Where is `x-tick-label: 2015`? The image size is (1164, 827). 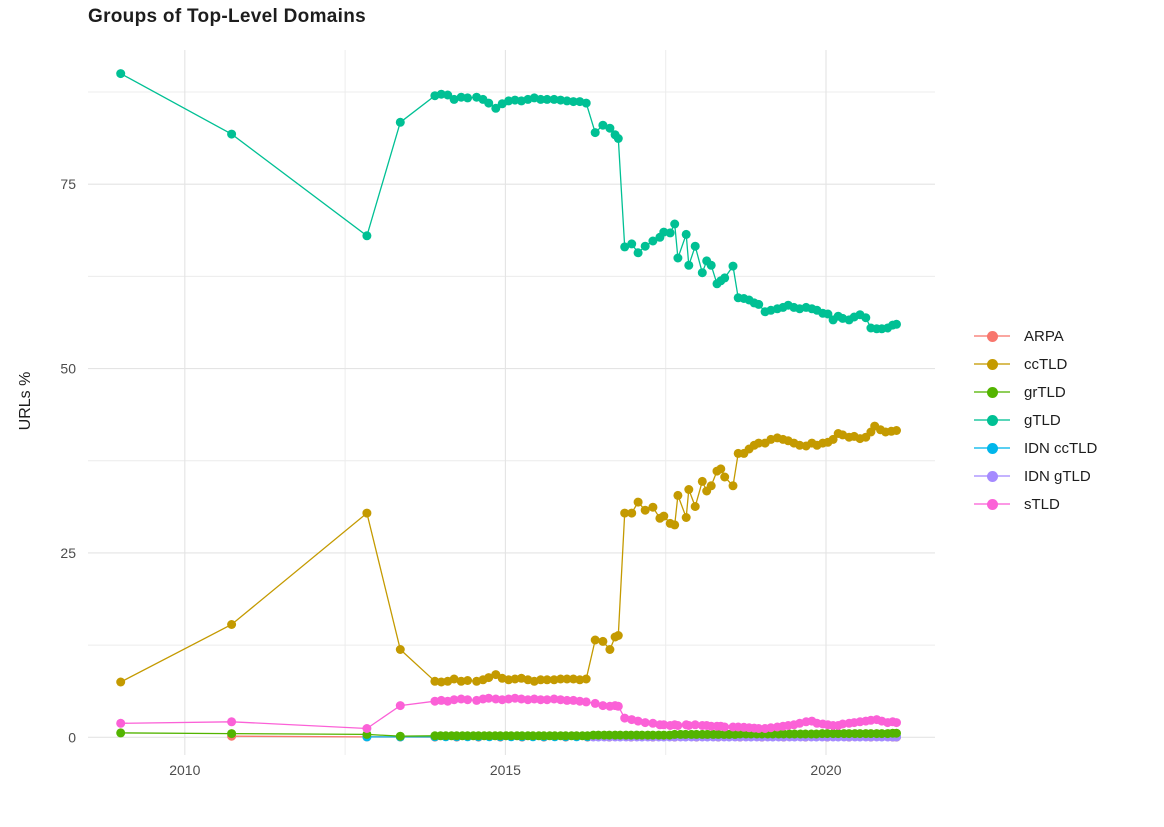
x-tick-label: 2015 is located at coordinates (505, 770).